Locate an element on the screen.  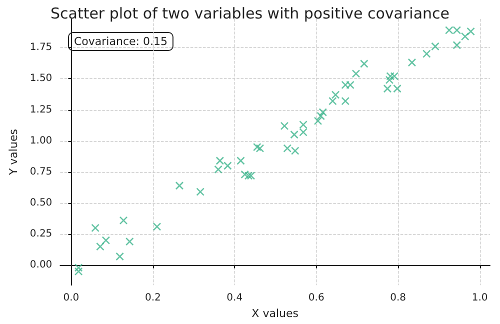
y-axis-title: Y values is located at coordinates (13, 152).